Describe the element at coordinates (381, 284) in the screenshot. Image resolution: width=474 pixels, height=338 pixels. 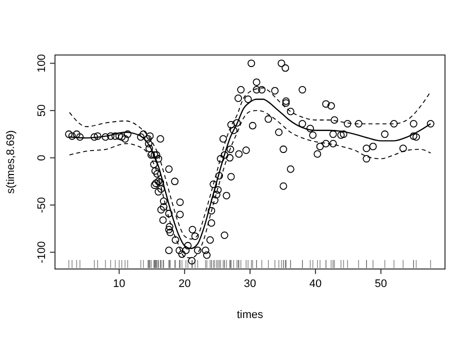
I see `x-tick-label: 50` at that location.